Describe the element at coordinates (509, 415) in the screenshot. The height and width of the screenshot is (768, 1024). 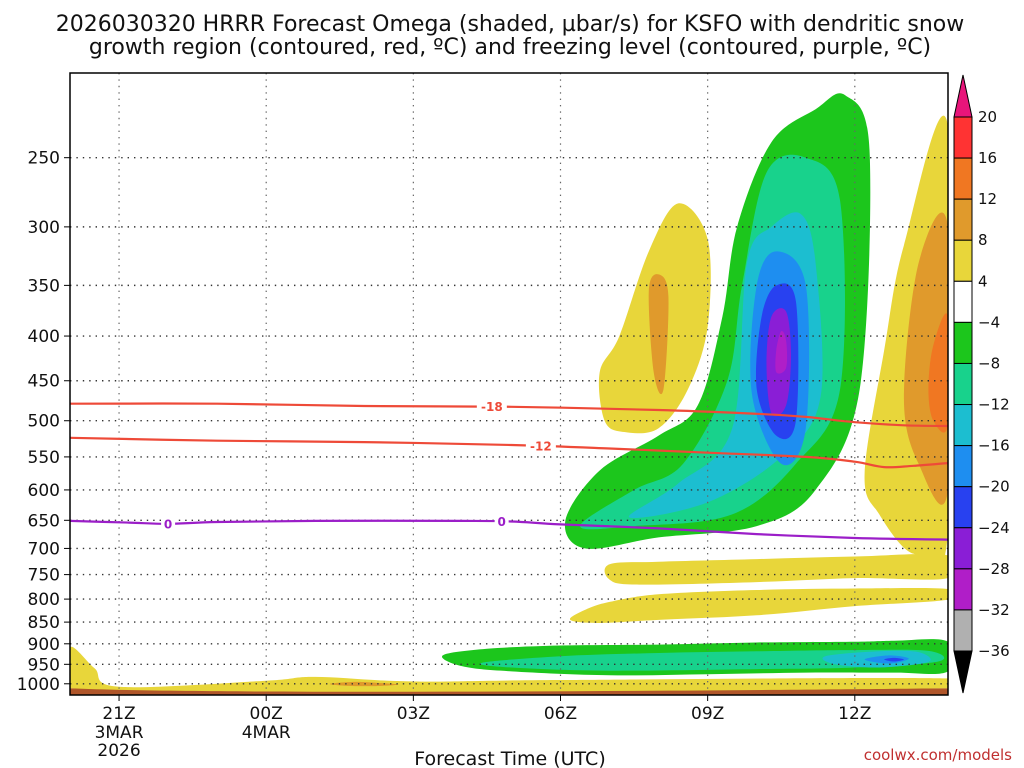
I see `contour-dgz-minus18` at that location.